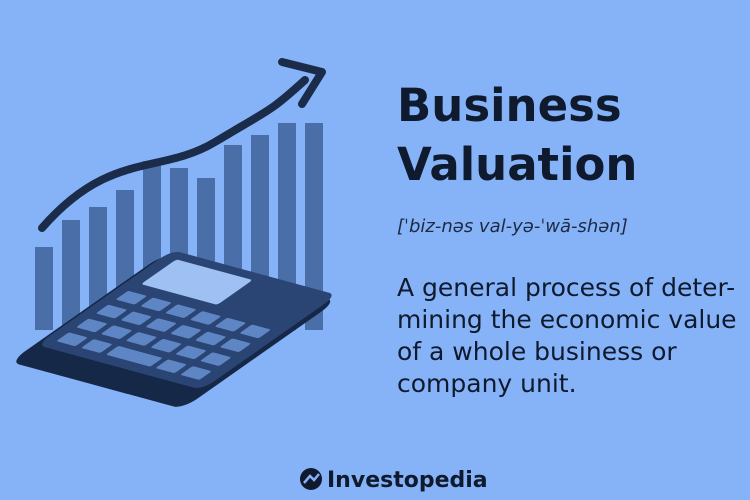 This screenshot has height=500, width=750. Describe the element at coordinates (509, 105) in the screenshot. I see `title-line: Business` at that location.